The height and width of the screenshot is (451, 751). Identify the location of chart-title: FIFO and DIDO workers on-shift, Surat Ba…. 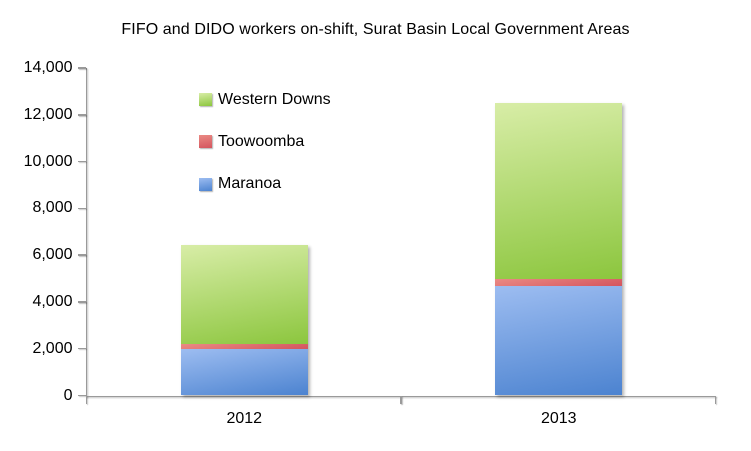
(375, 29).